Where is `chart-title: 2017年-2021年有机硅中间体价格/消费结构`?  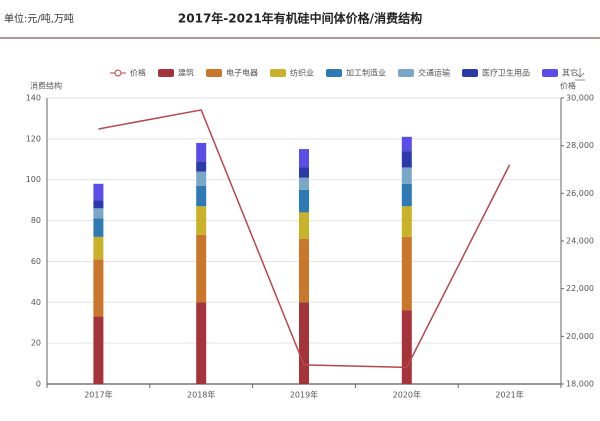
chart-title: 2017年-2021年有机硅中间体价格/消费结构 is located at coordinates (300, 18).